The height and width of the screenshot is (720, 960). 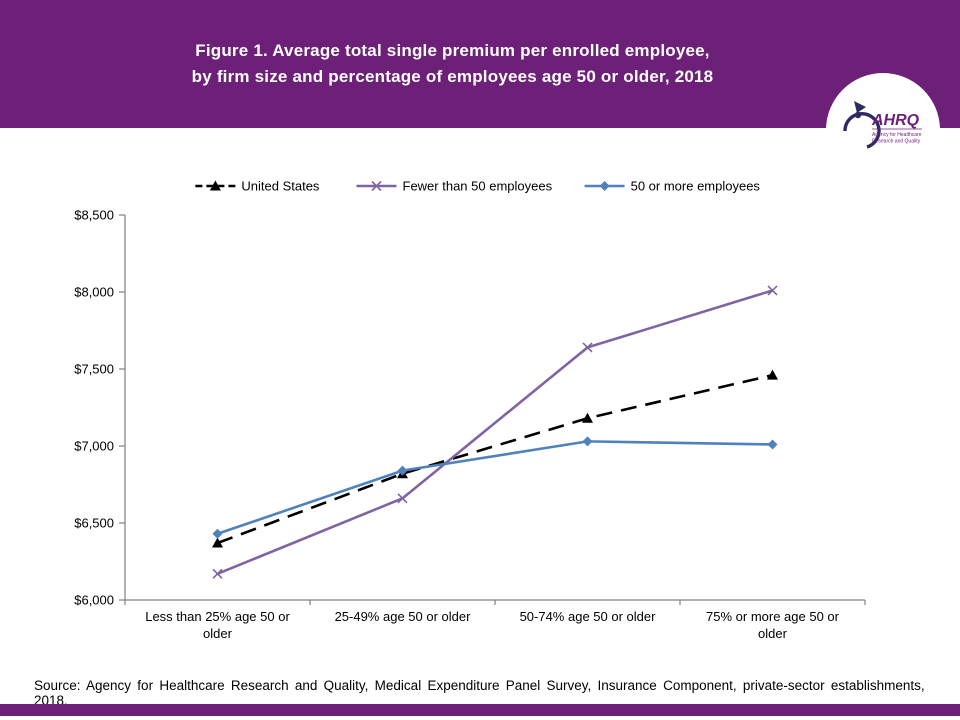 I want to click on series-50-or-more-employees, so click(x=495, y=487).